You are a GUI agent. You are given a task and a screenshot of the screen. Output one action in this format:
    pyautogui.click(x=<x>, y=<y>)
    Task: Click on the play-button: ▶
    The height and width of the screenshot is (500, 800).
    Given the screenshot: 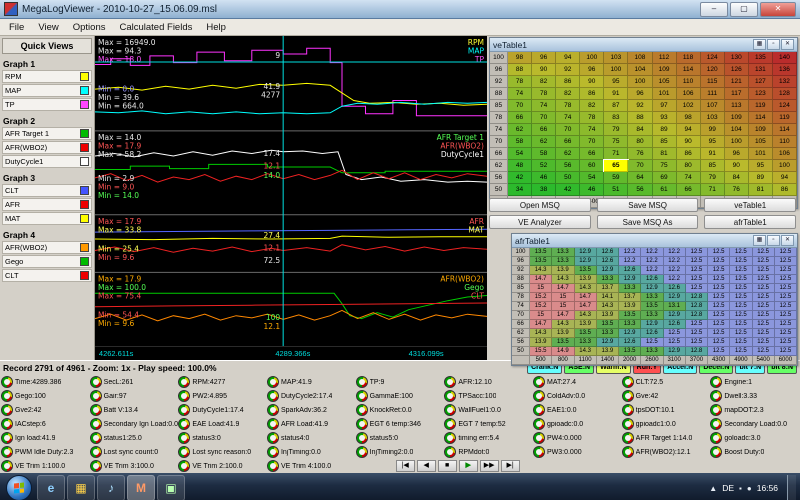 What is the action you would take?
    pyautogui.click(x=468, y=466)
    